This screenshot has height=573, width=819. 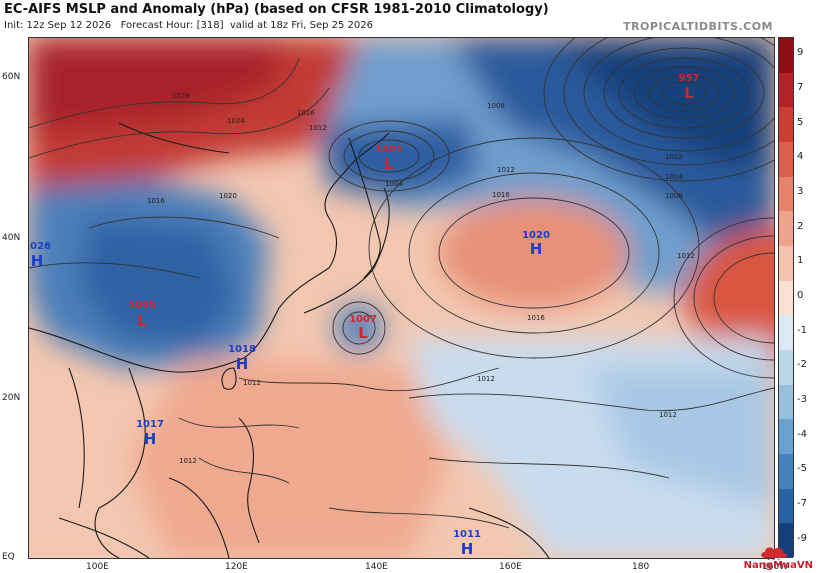 I want to click on lat-label: 20N, so click(x=11, y=398).